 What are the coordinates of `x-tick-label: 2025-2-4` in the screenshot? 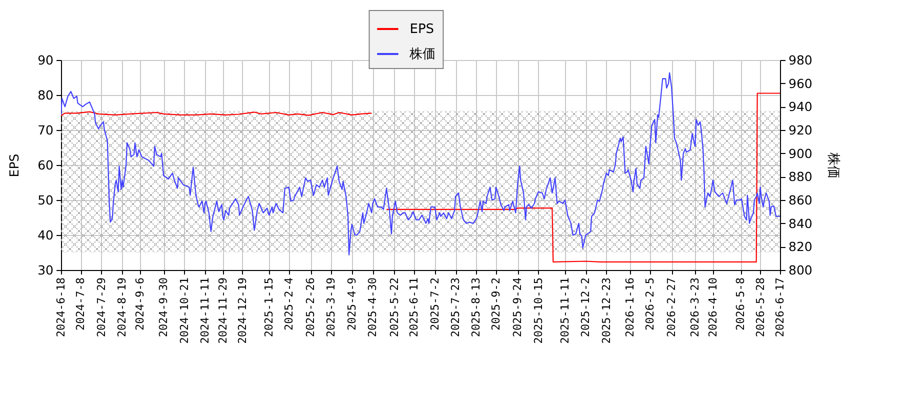 It's located at (289, 303).